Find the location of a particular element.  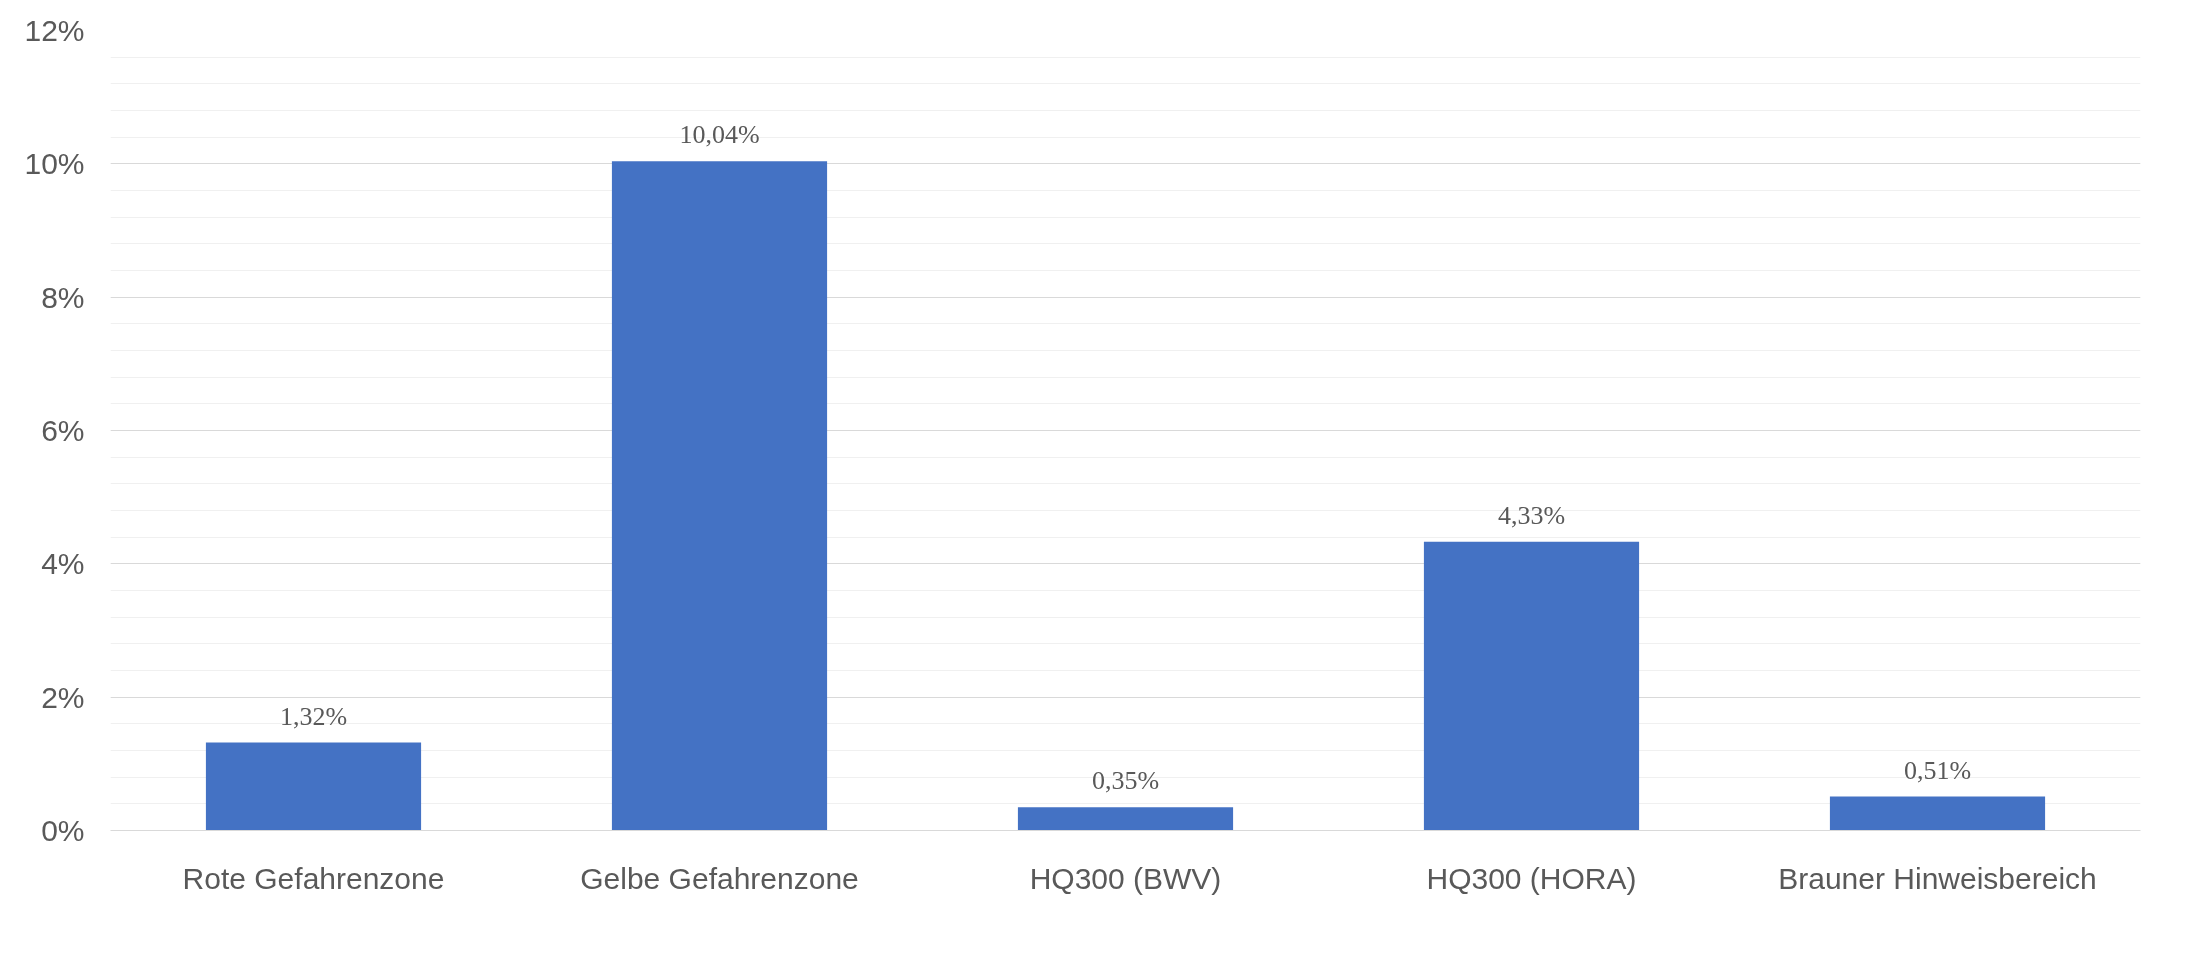

x-tick-label: HQ300 (BWV) is located at coordinates (1125, 878).